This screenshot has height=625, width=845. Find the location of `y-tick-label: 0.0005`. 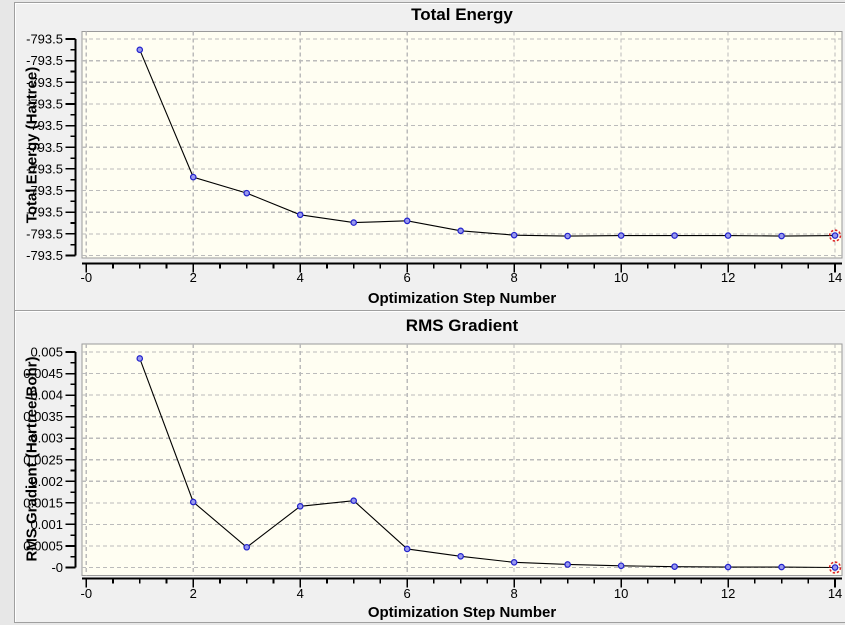

y-tick-label: 0.0005 is located at coordinates (43, 545).